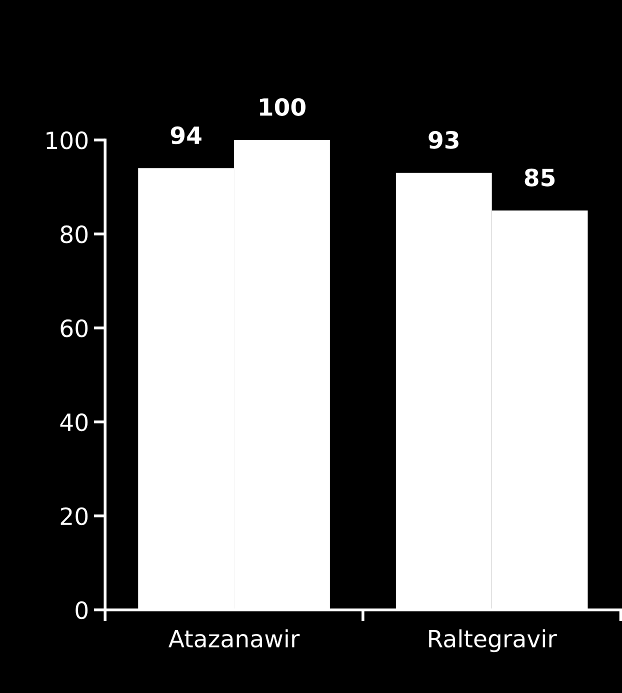  I want to click on data-label: 100, so click(283, 107).